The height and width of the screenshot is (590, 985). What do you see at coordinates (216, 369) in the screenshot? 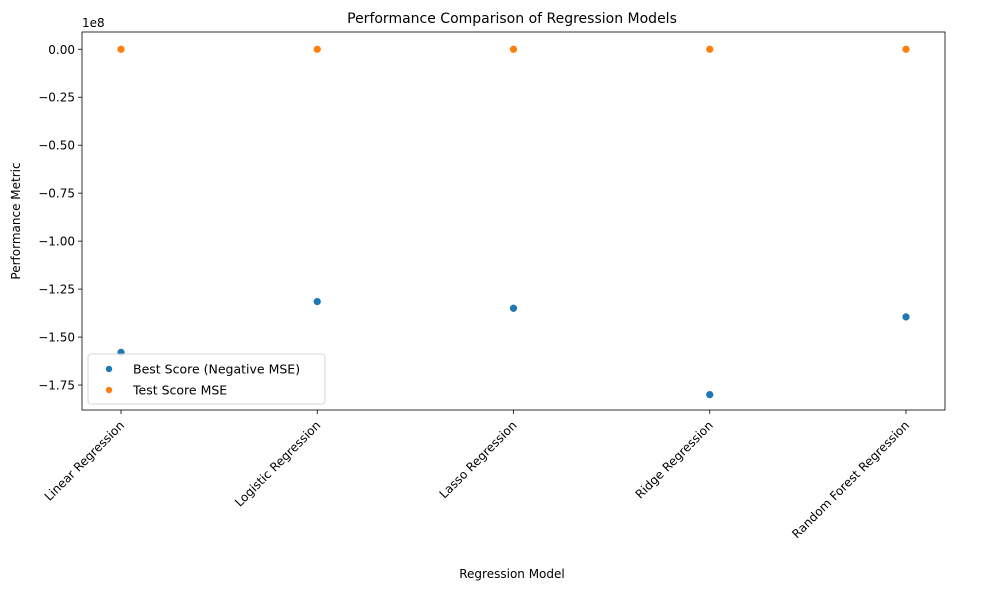
I see `legend-label-best-score: Best Score (Negative MSE)` at bounding box center [216, 369].